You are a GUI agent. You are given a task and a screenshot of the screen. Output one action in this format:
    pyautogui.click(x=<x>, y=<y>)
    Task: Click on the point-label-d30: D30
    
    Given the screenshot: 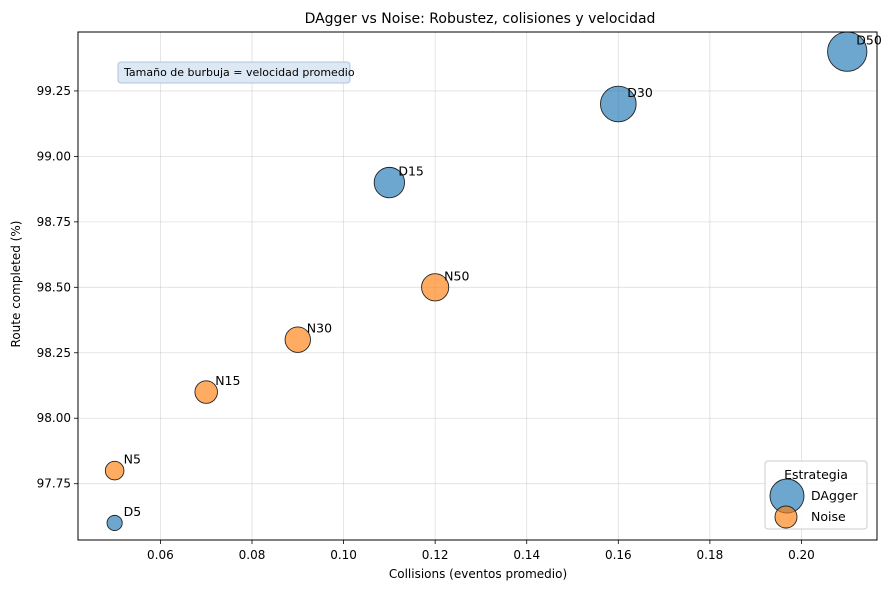 What is the action you would take?
    pyautogui.click(x=640, y=92)
    